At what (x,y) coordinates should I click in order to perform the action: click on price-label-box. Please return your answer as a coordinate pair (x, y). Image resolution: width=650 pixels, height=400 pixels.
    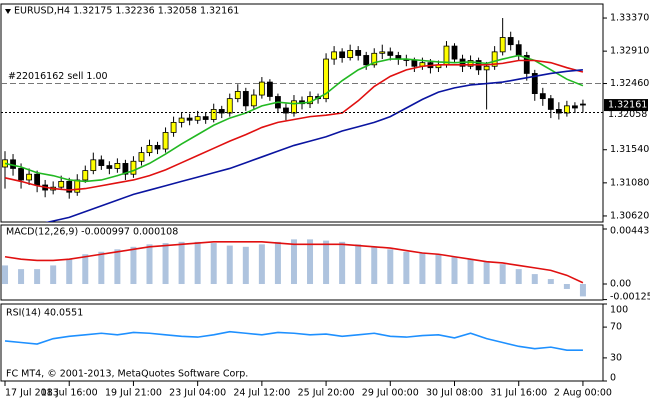
    Looking at the image, I should click on (626, 105).